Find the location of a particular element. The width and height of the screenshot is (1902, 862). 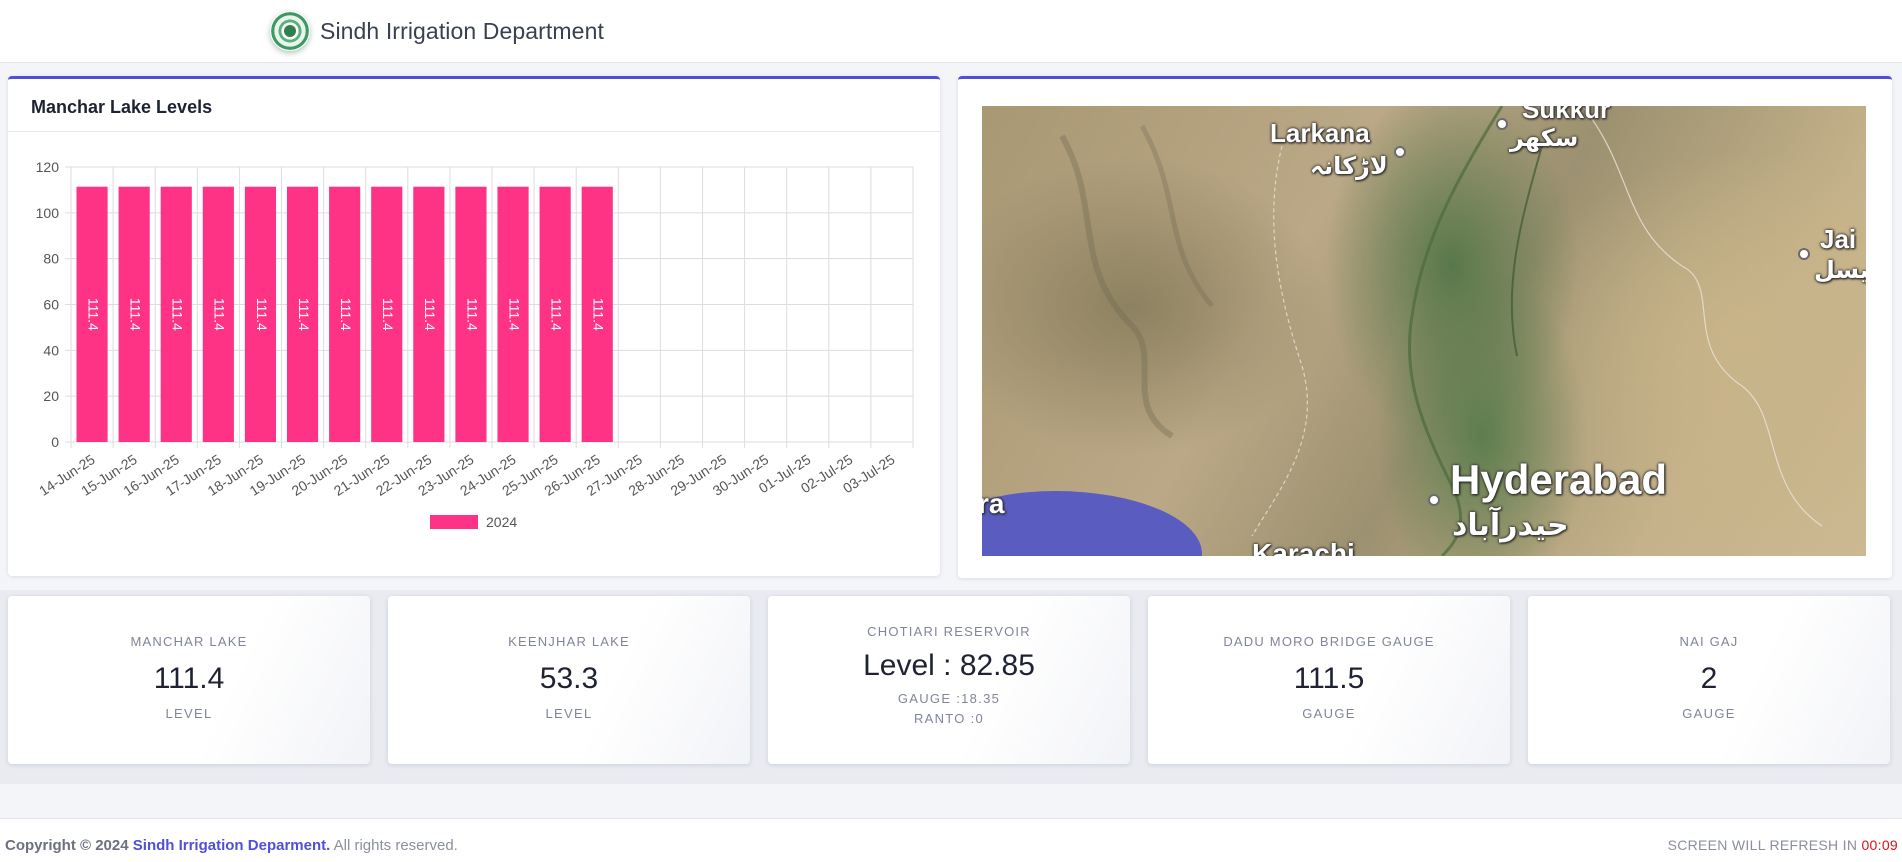

rights-text: All rights reserved. is located at coordinates (395, 845).